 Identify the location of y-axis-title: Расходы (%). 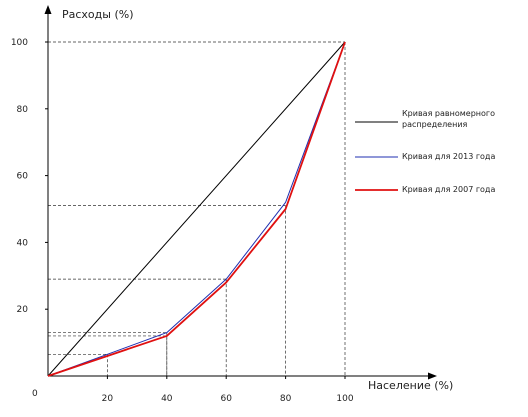
(97, 14).